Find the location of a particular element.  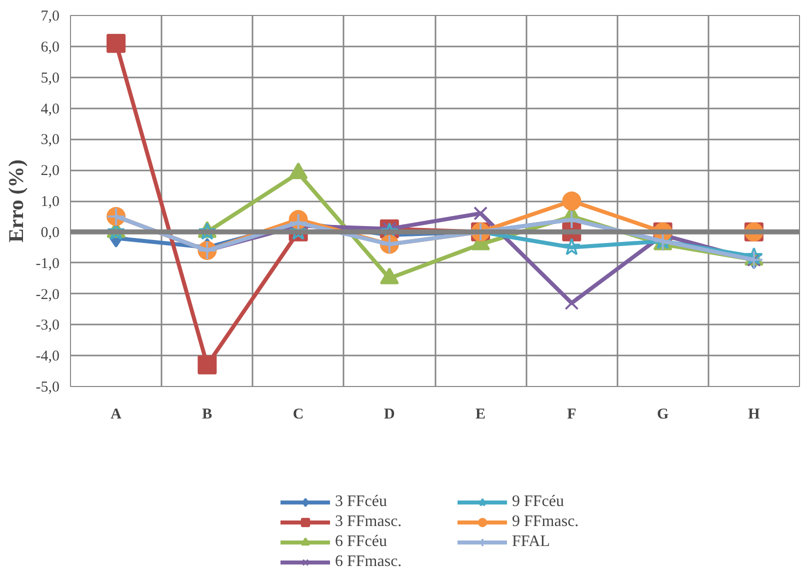

y-tick-label: 0,0 is located at coordinates (50, 232).